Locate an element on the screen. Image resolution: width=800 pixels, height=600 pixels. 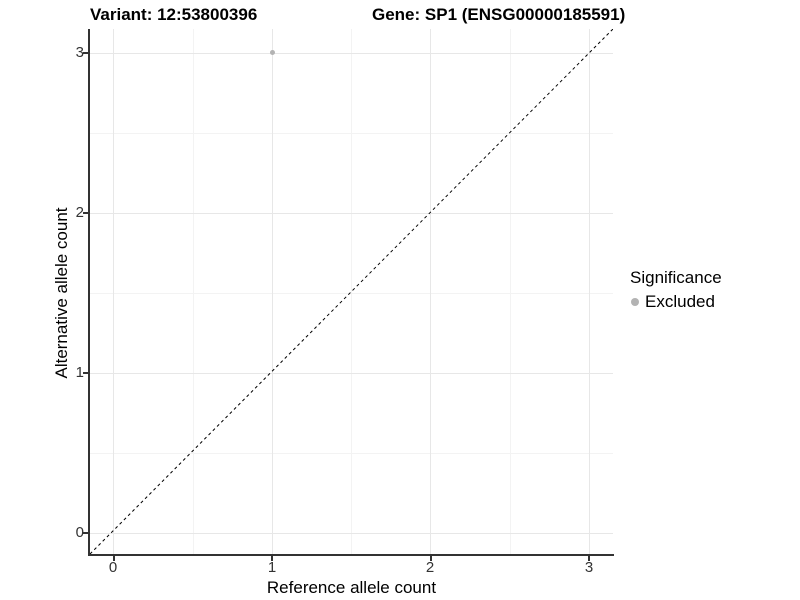
y-tick-label-3: 3 is located at coordinates (79, 52).